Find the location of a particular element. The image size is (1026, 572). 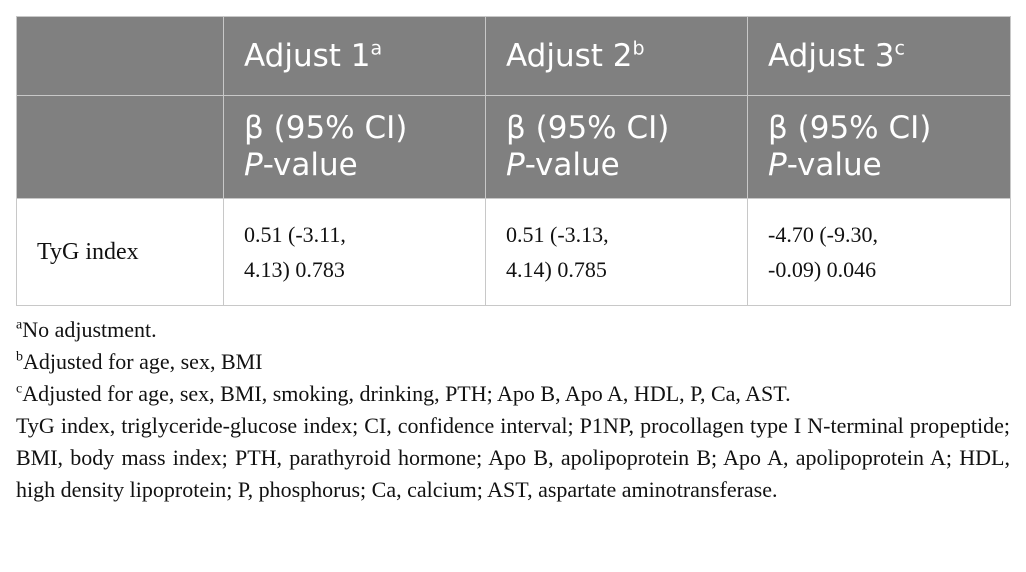

table-cell-adjust-2: 0.51 (-3.13, 4.14) 0.785 is located at coordinates (616, 252).